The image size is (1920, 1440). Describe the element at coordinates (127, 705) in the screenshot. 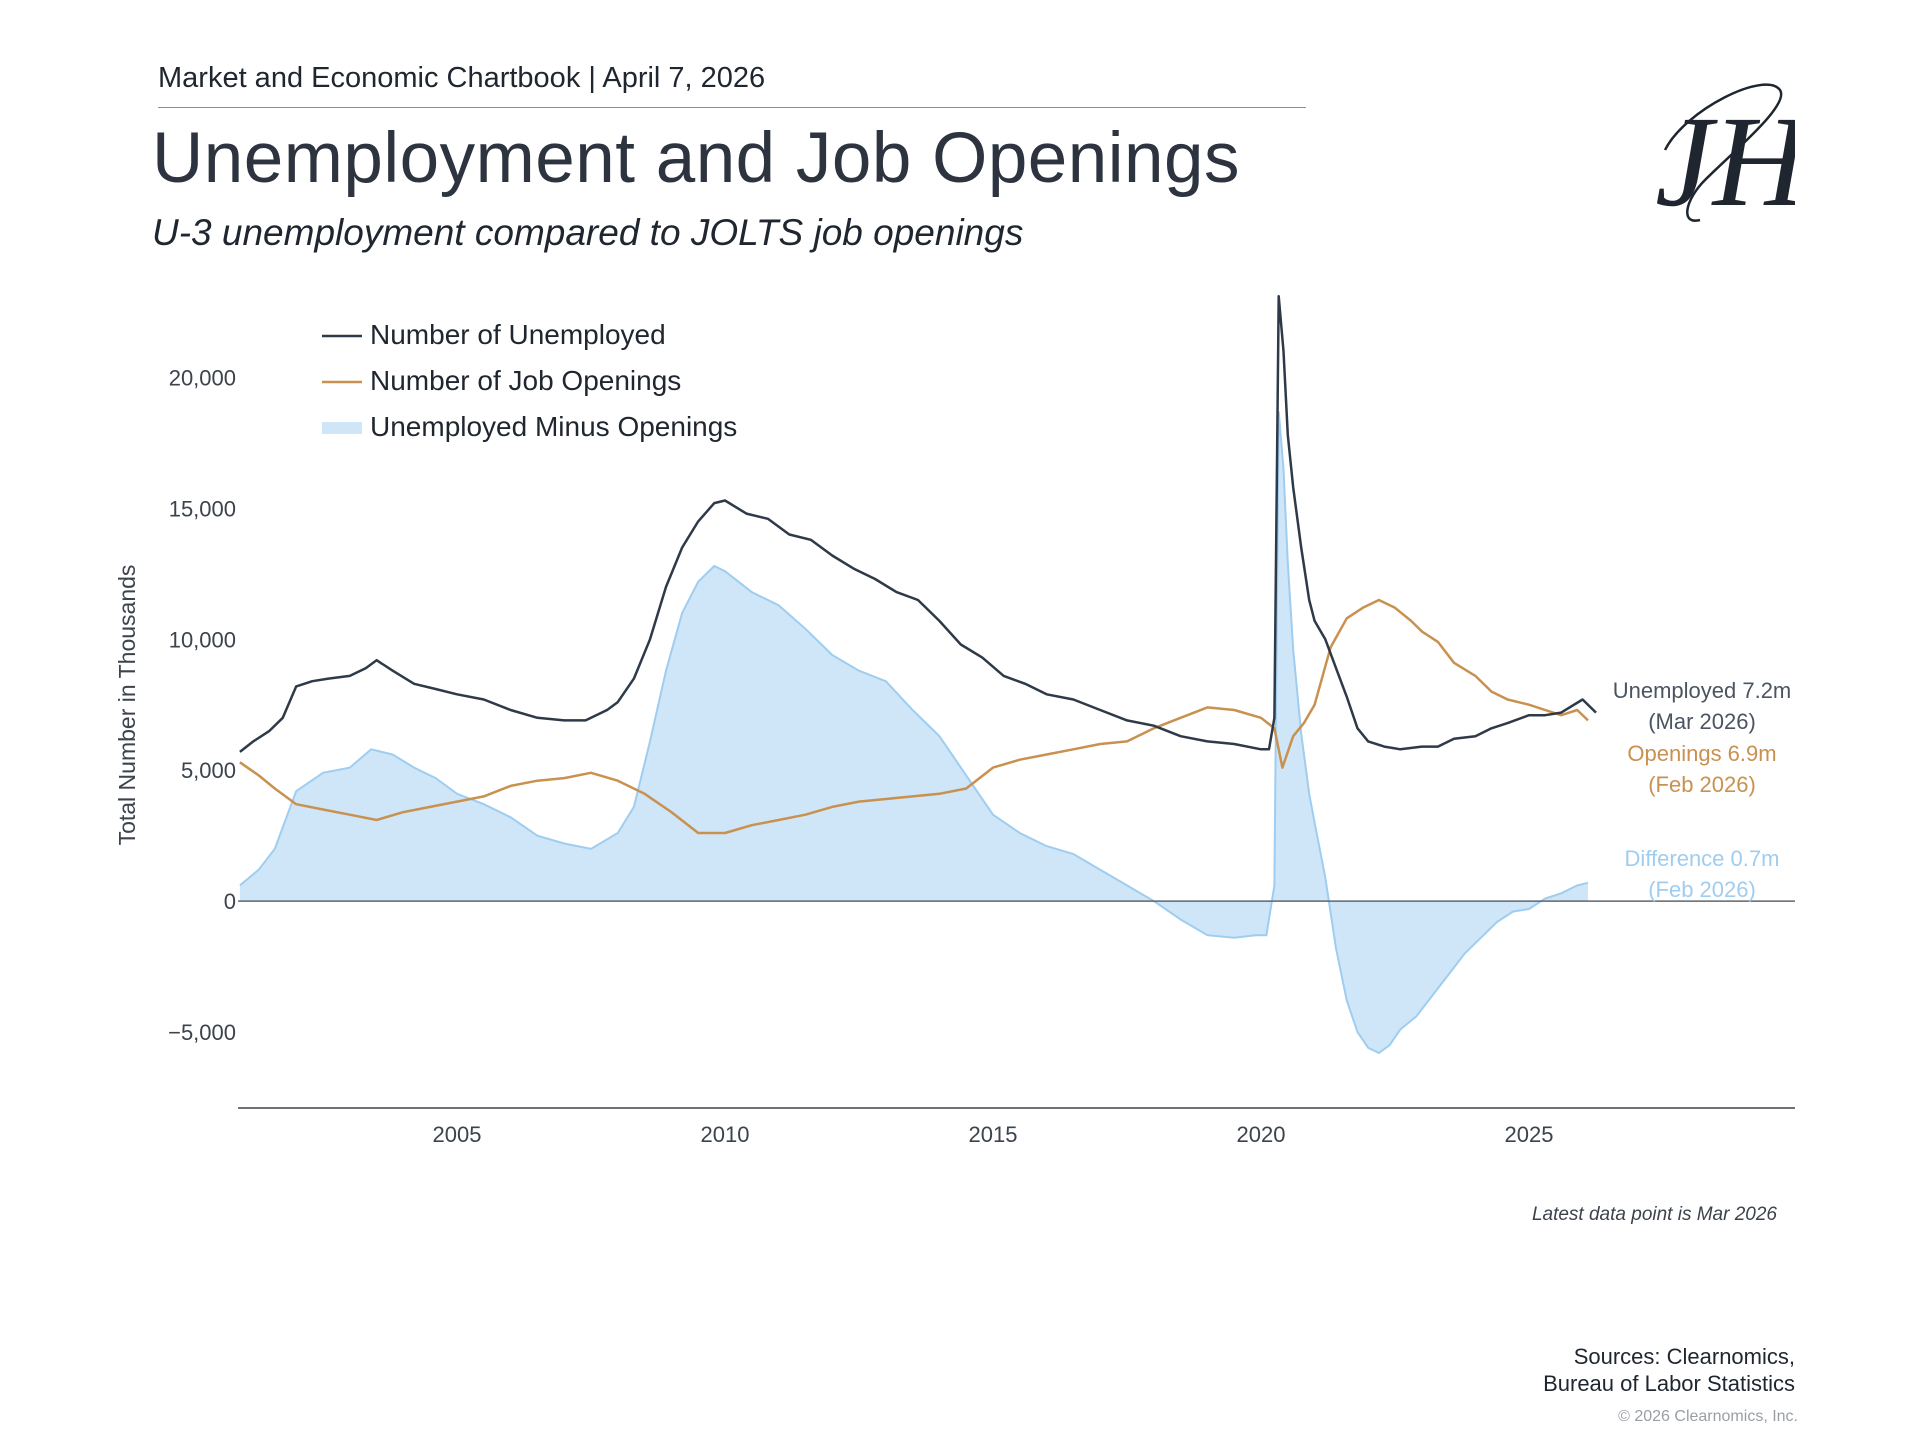

I see `y-axis-label: Total Number in Thousands` at that location.